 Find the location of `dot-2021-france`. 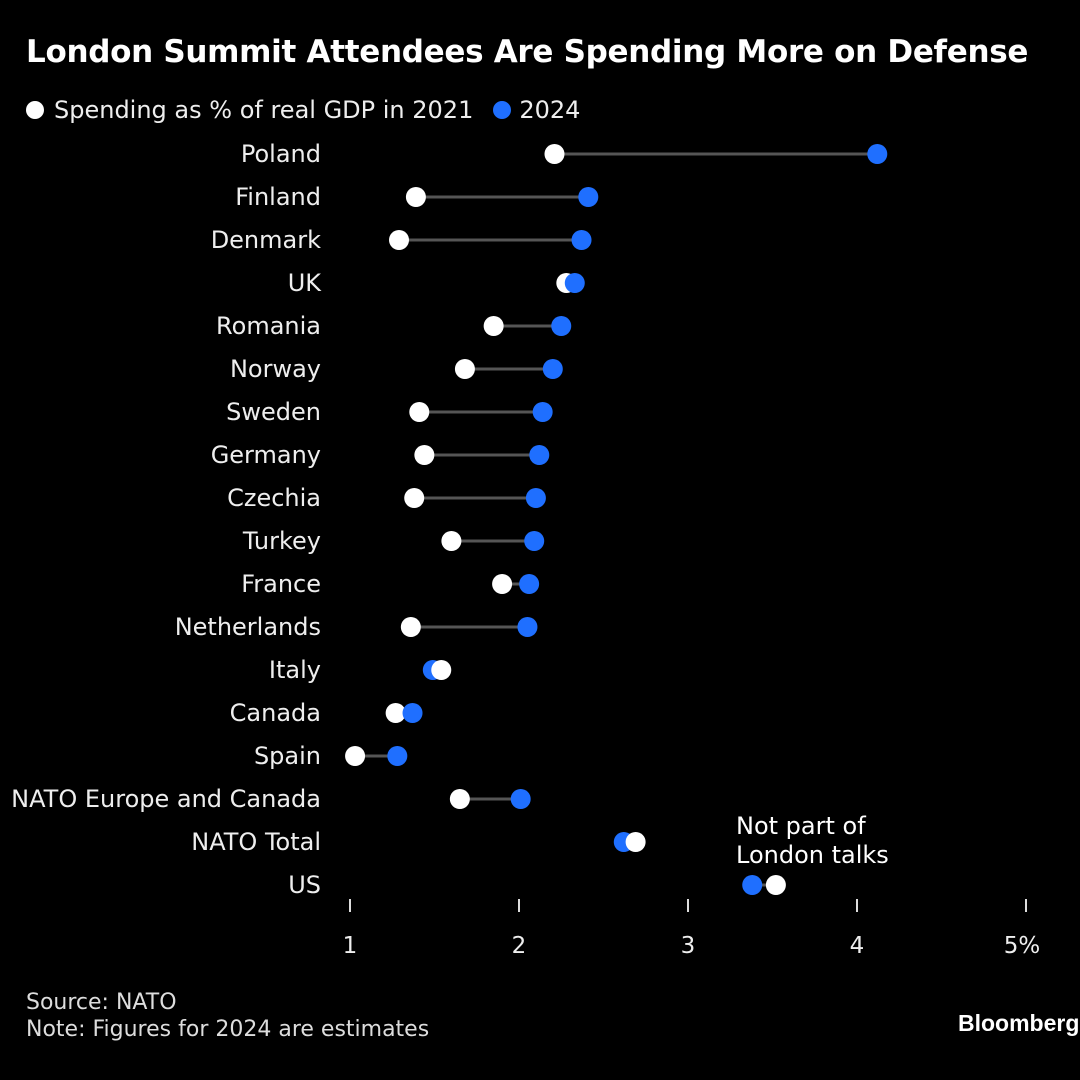

dot-2021-france is located at coordinates (502, 584).